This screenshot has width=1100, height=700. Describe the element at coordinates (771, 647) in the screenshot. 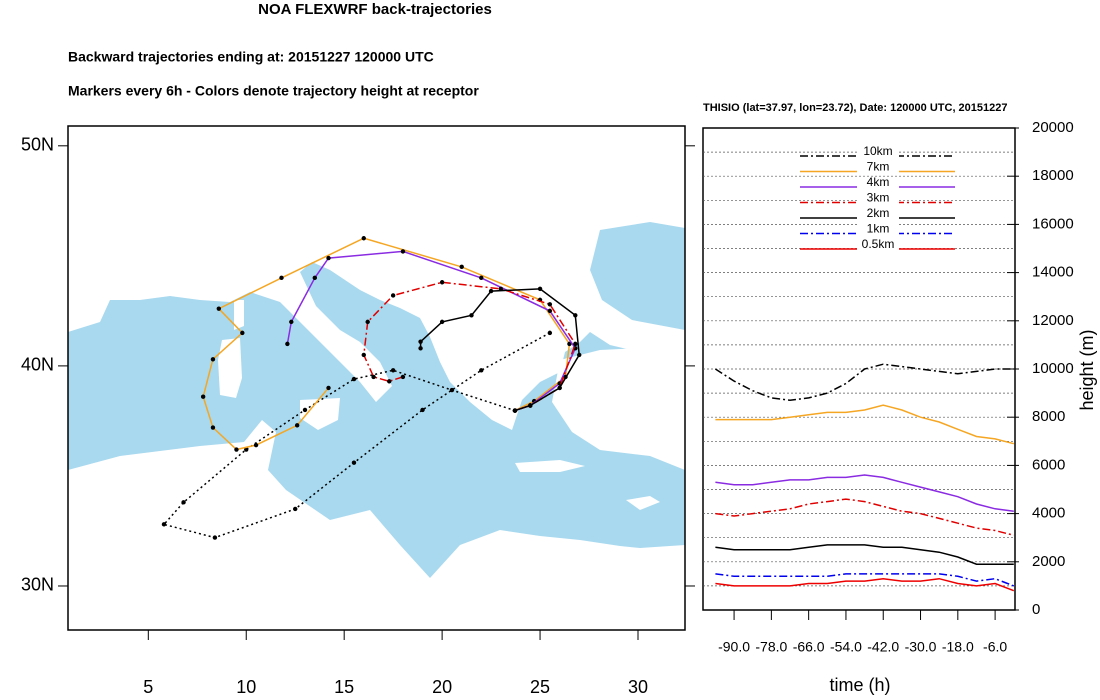

I see `x-tick-label: -78.0` at that location.